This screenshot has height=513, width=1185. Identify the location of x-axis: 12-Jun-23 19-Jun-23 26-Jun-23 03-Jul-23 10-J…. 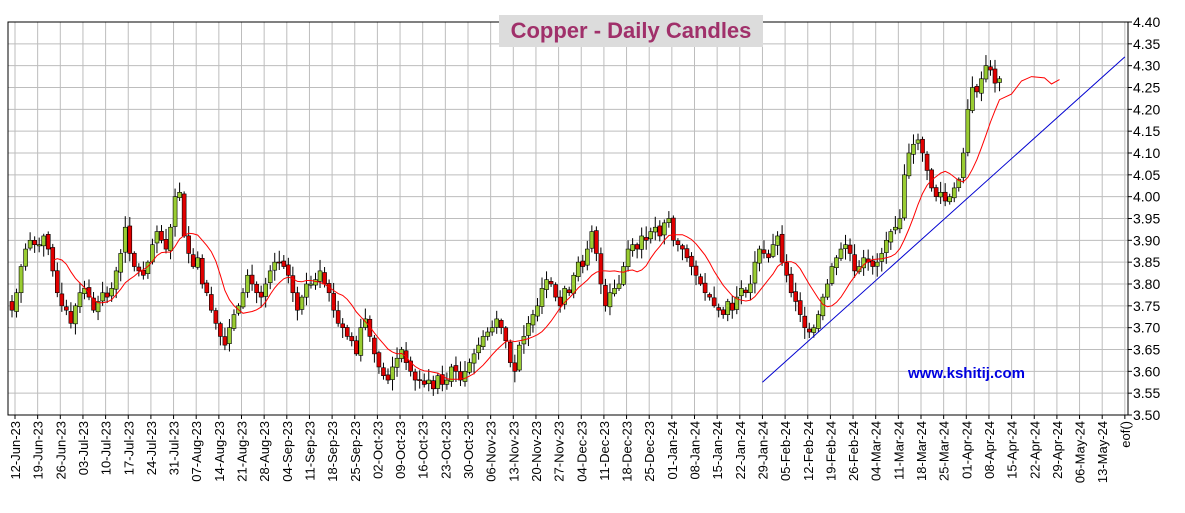
(570, 449).